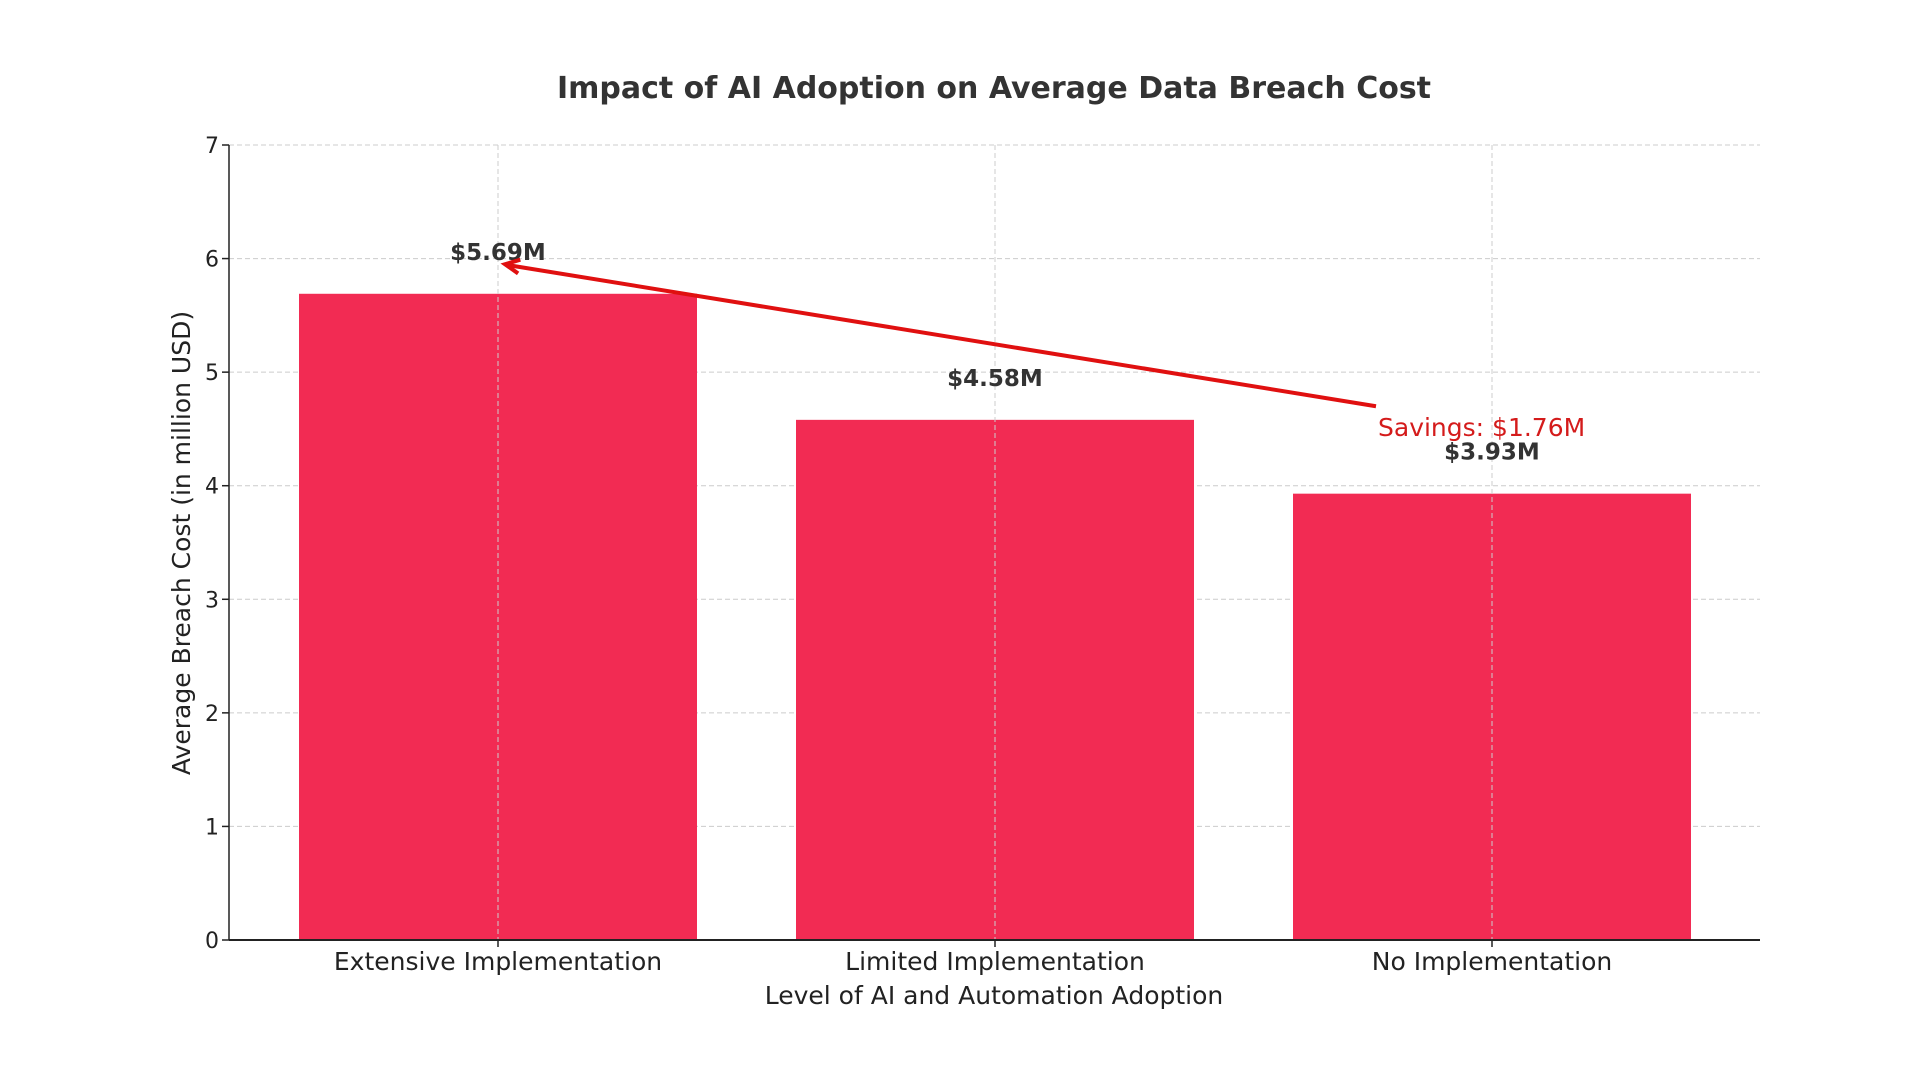 This screenshot has height=1080, width=1920. I want to click on y-tick-label: 5, so click(212, 373).